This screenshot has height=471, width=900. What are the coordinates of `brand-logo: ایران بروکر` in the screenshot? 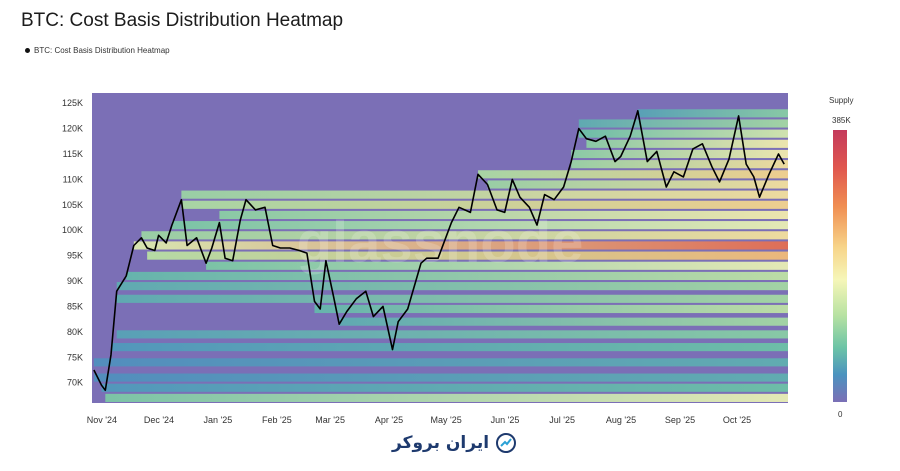 It's located at (454, 443).